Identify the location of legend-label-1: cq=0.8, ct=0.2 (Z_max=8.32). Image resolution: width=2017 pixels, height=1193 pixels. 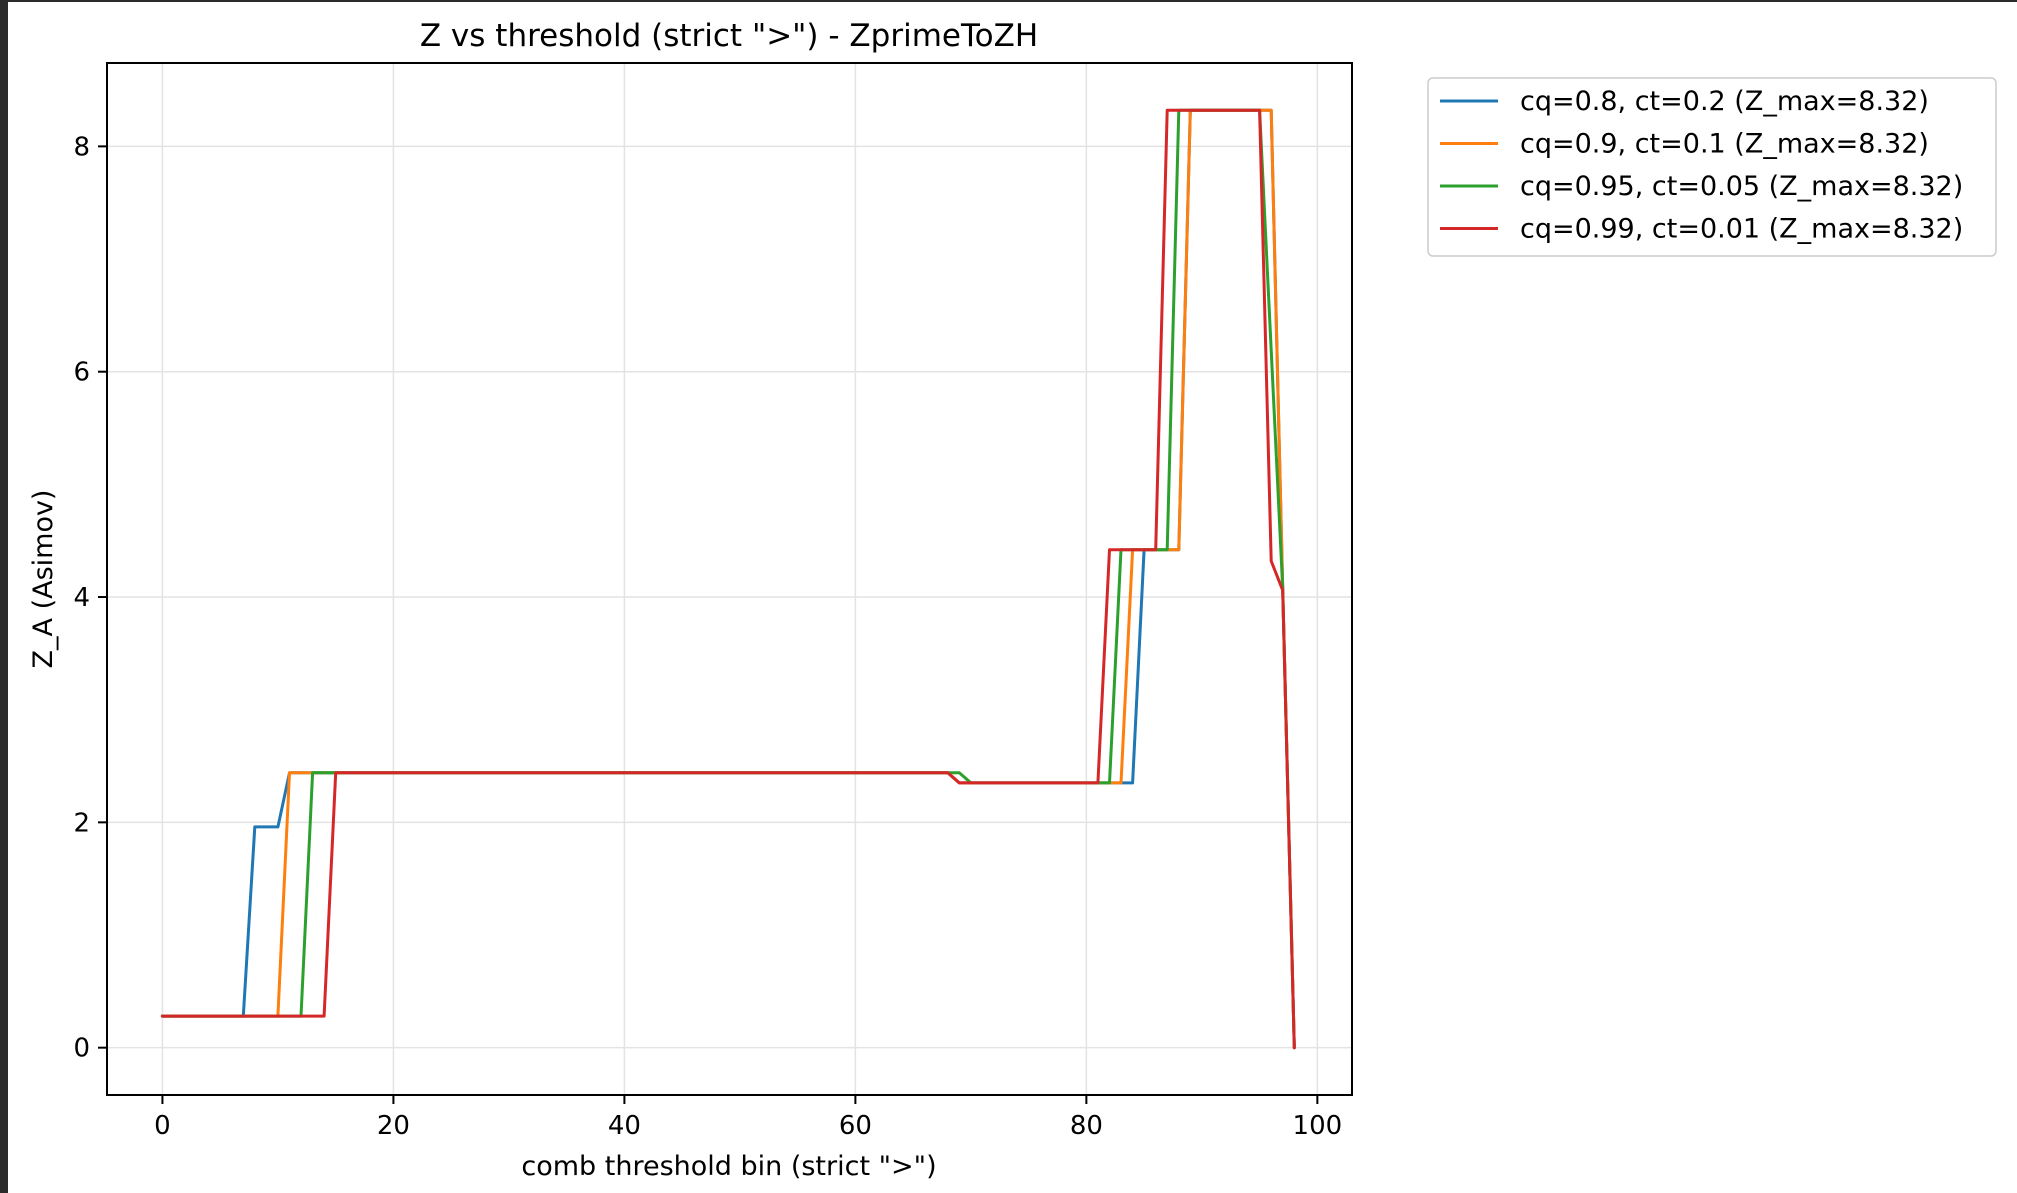
(1724, 101).